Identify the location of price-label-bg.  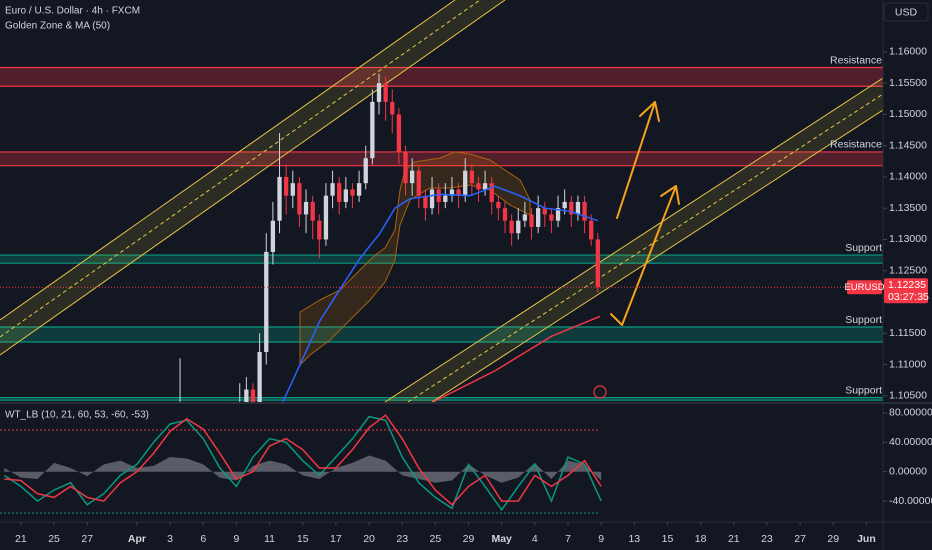
(906, 291).